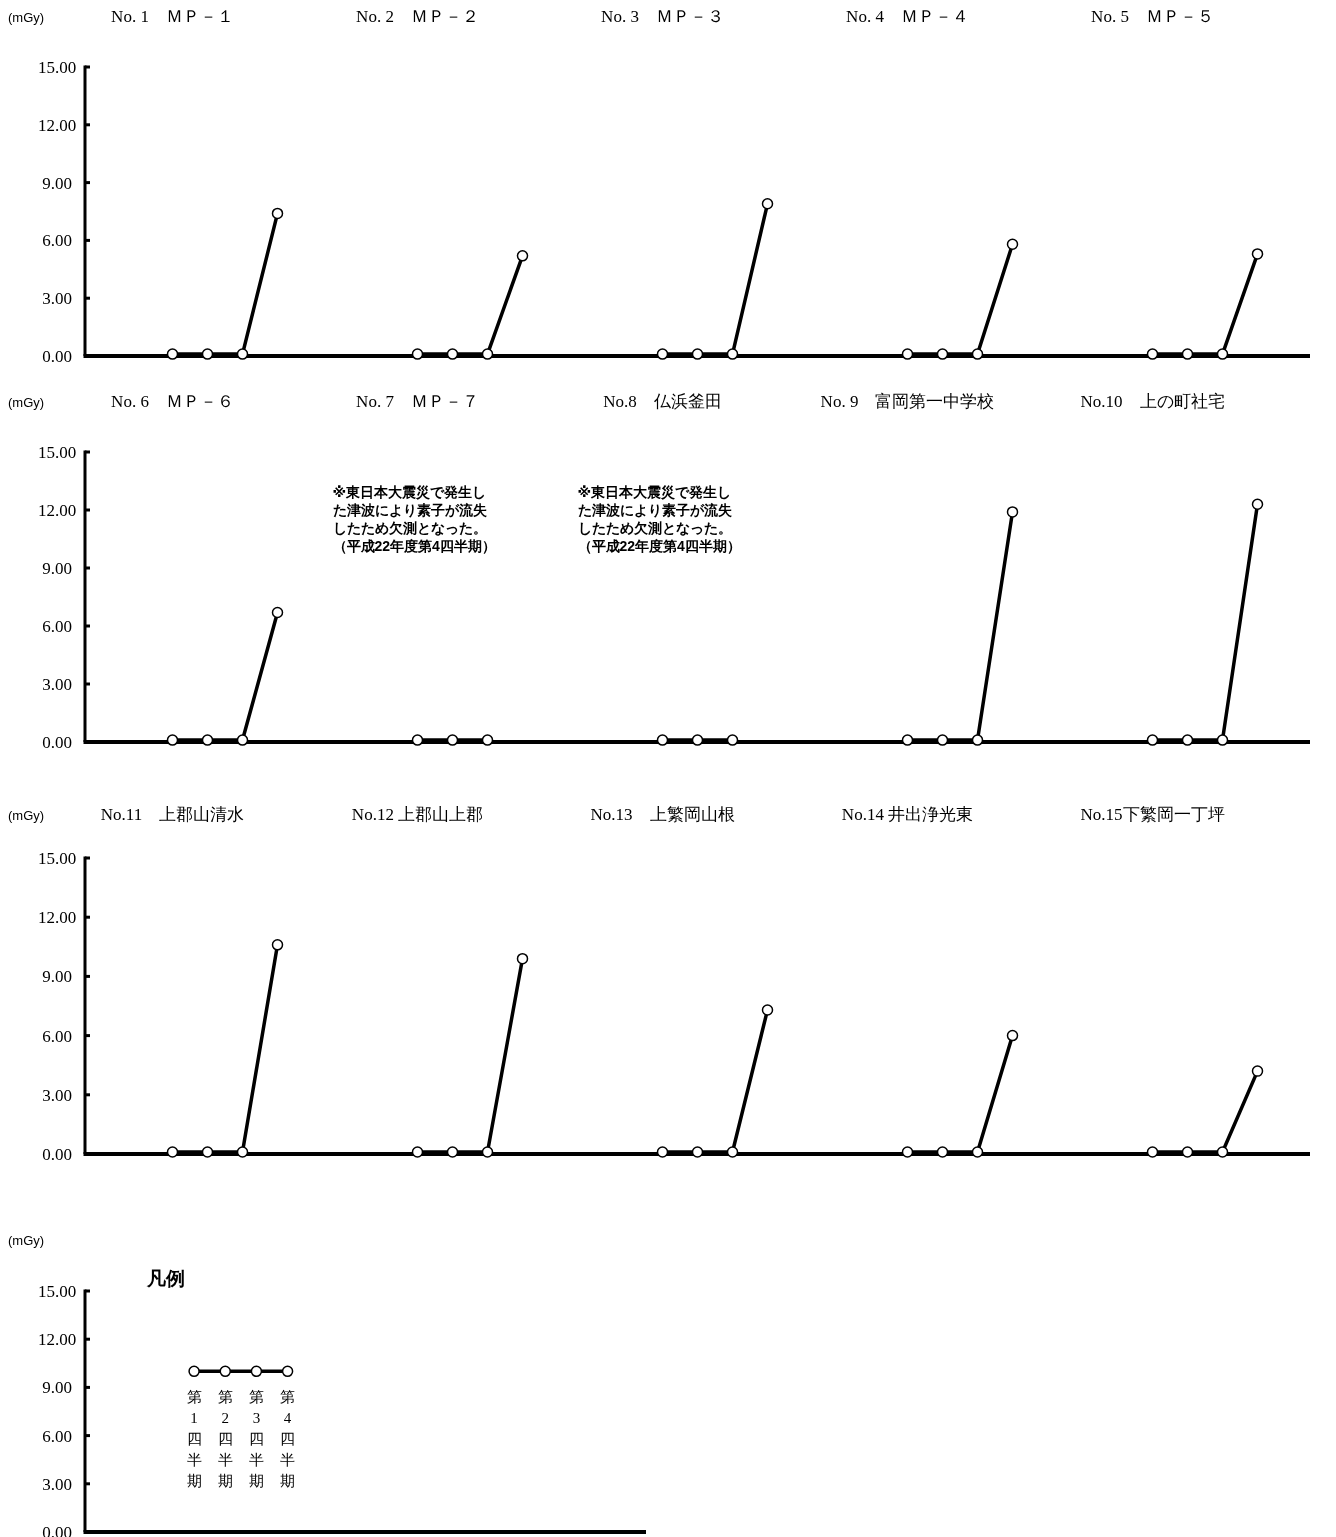 The image size is (1336, 1537). What do you see at coordinates (194, 1438) in the screenshot?
I see `x-tick-label: 第1四半期` at bounding box center [194, 1438].